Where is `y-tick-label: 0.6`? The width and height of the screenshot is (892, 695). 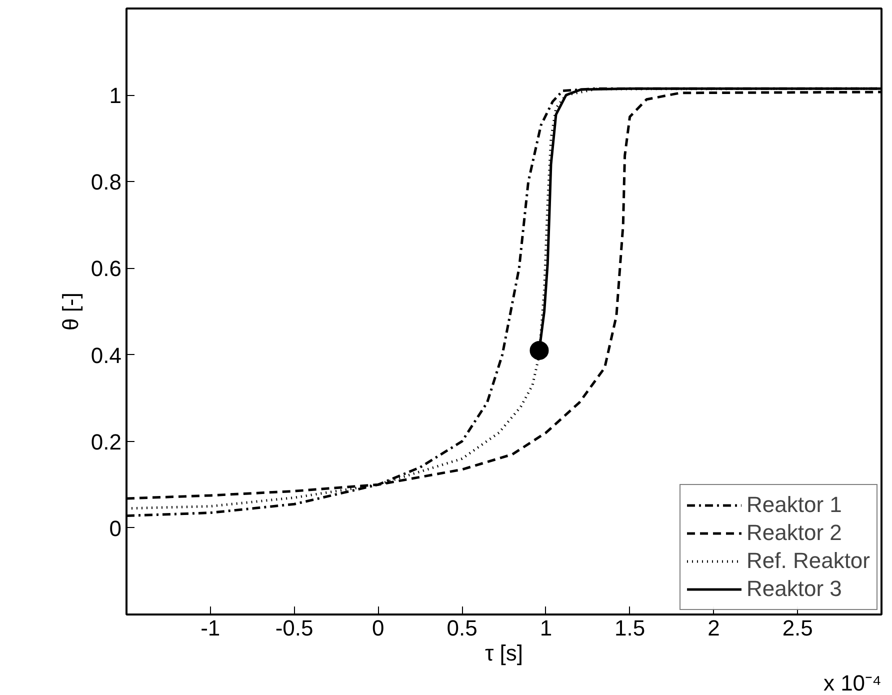
y-tick-label: 0.6 is located at coordinates (106, 269).